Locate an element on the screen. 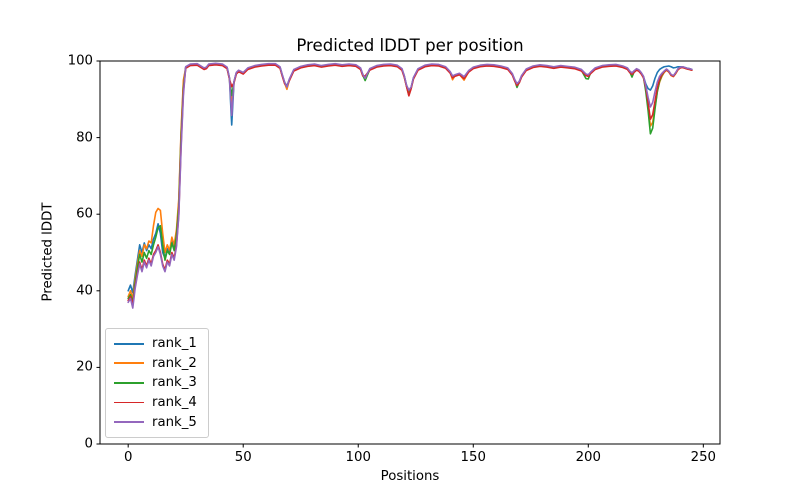  y-tick-label: 40 is located at coordinates (84, 291).